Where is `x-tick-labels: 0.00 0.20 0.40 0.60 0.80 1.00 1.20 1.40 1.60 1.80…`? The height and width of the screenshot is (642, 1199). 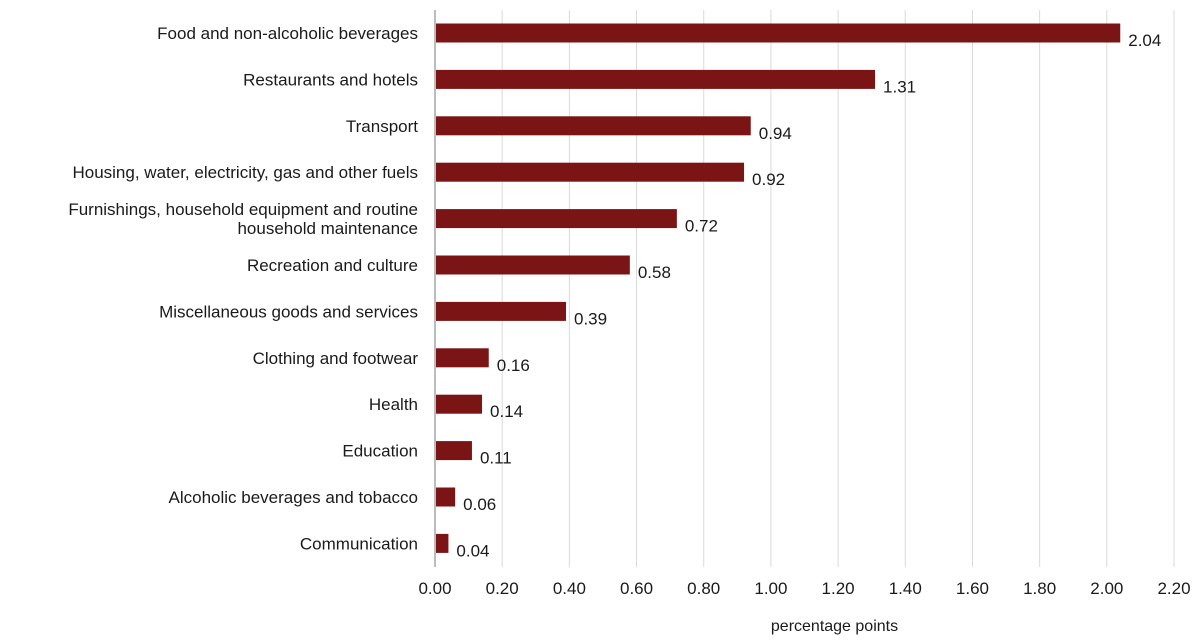
x-tick-labels: 0.00 0.20 0.40 0.60 0.80 1.00 1.20 1.40 1.60 1.80… is located at coordinates (804, 588).